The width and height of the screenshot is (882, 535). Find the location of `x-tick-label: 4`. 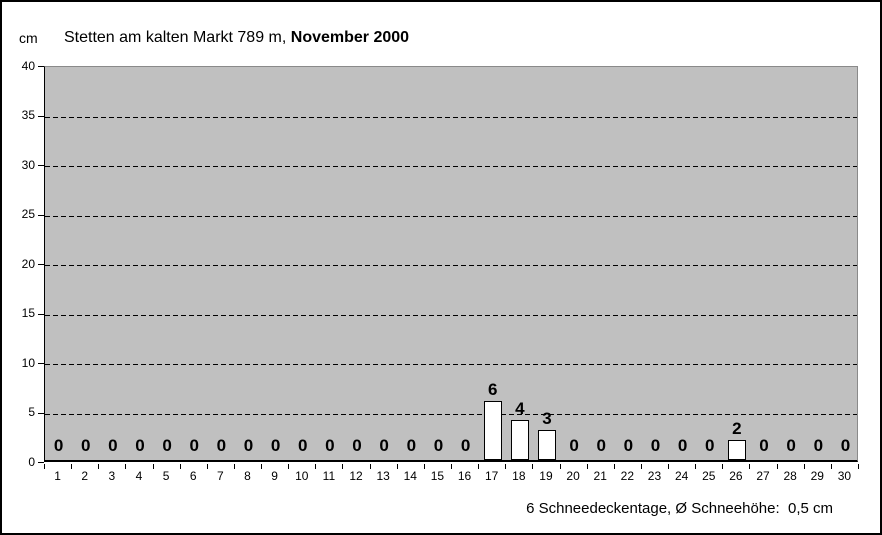

x-tick-label: 4 is located at coordinates (139, 476).